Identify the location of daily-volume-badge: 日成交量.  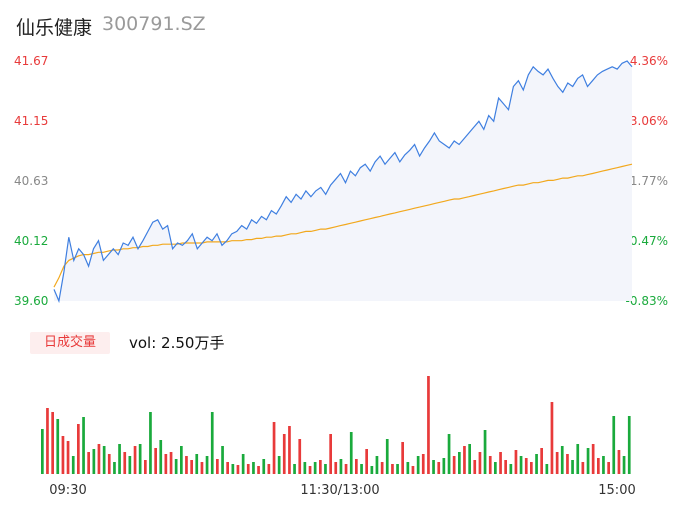
(70, 343).